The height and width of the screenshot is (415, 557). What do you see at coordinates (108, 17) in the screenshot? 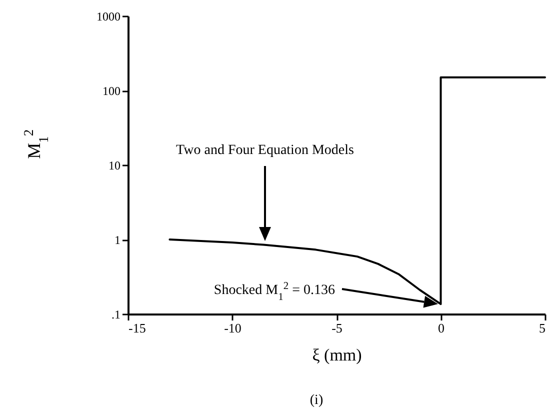
I see `y-tick-label: 1000` at bounding box center [108, 17].